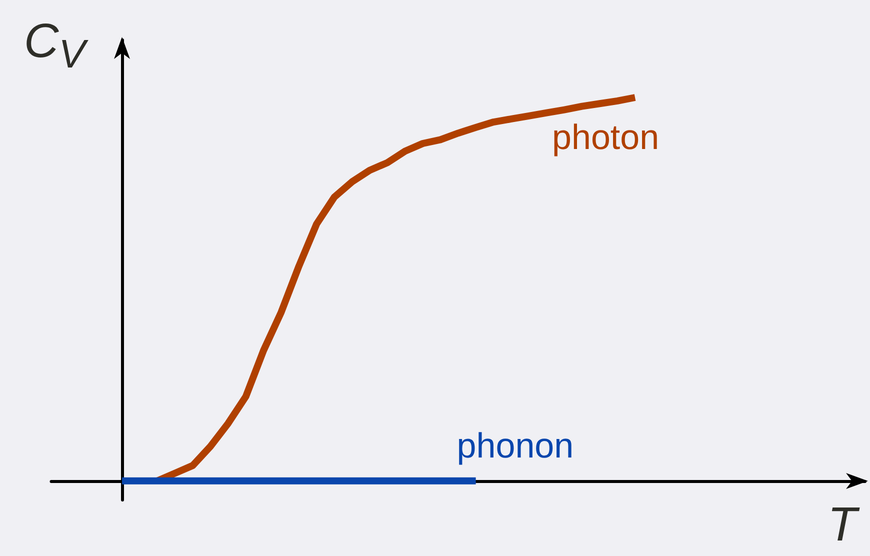 This screenshot has width=870, height=556. What do you see at coordinates (515, 446) in the screenshot?
I see `series-label: phonon` at bounding box center [515, 446].